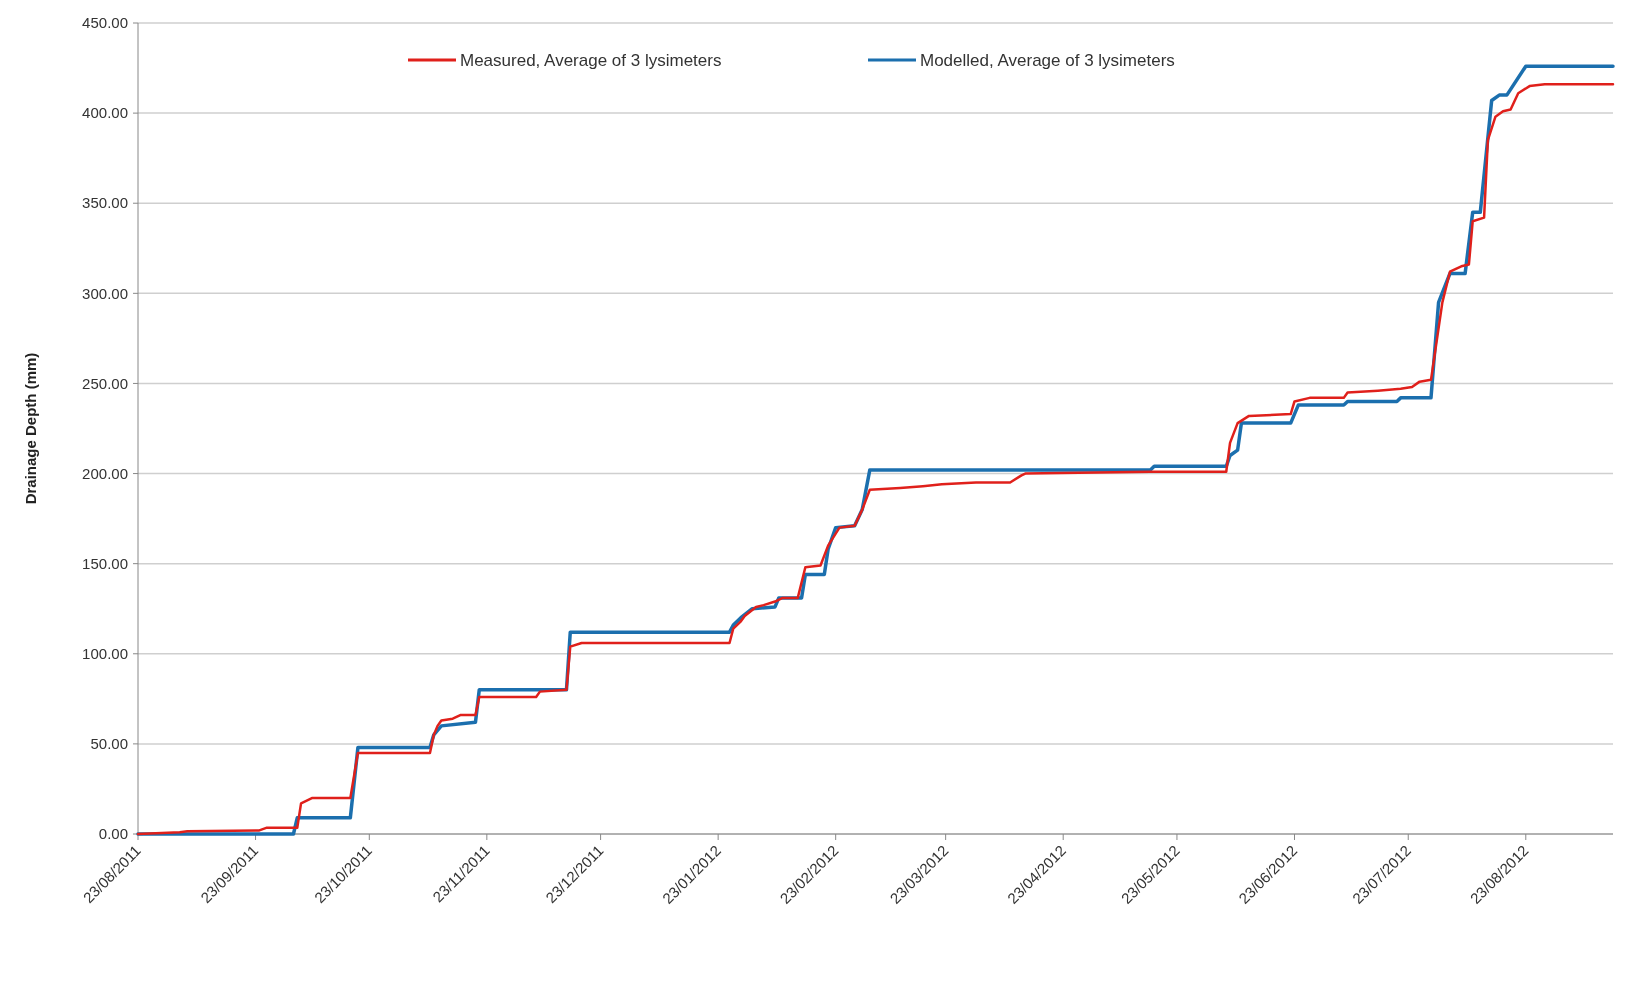  I want to click on y-tick-label: 0.00, so click(113, 834).